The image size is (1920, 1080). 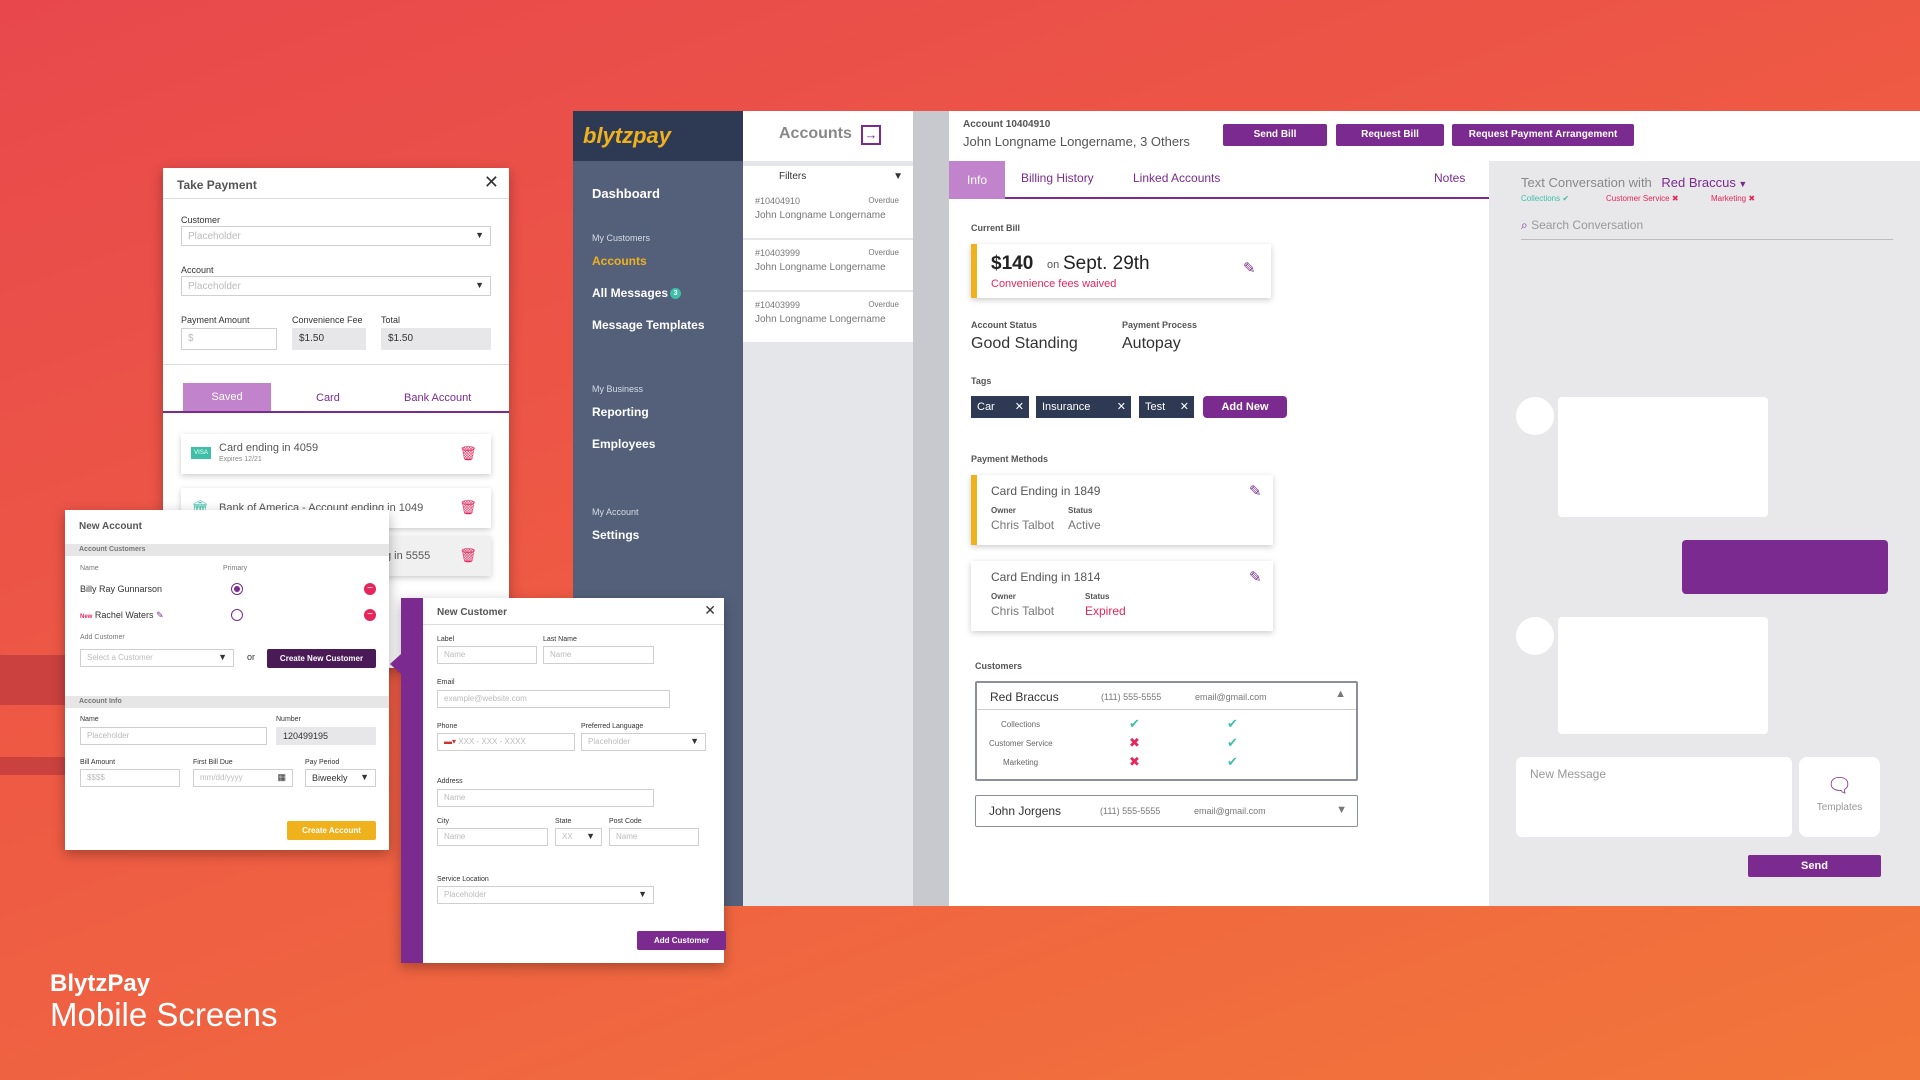 I want to click on sidebar-item-settings: Settings, so click(x=616, y=535).